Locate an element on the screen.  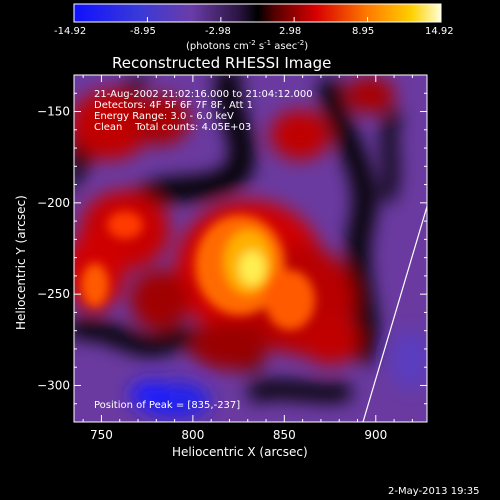
colorbar-gradient is located at coordinates (257, 13).